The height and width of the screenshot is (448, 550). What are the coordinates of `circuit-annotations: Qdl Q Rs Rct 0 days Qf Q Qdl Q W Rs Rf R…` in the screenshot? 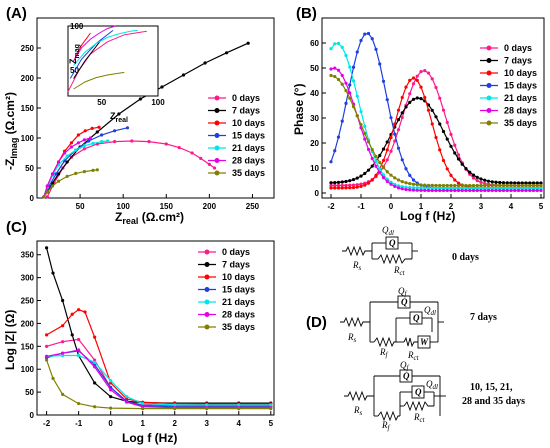 It's located at (436, 328).